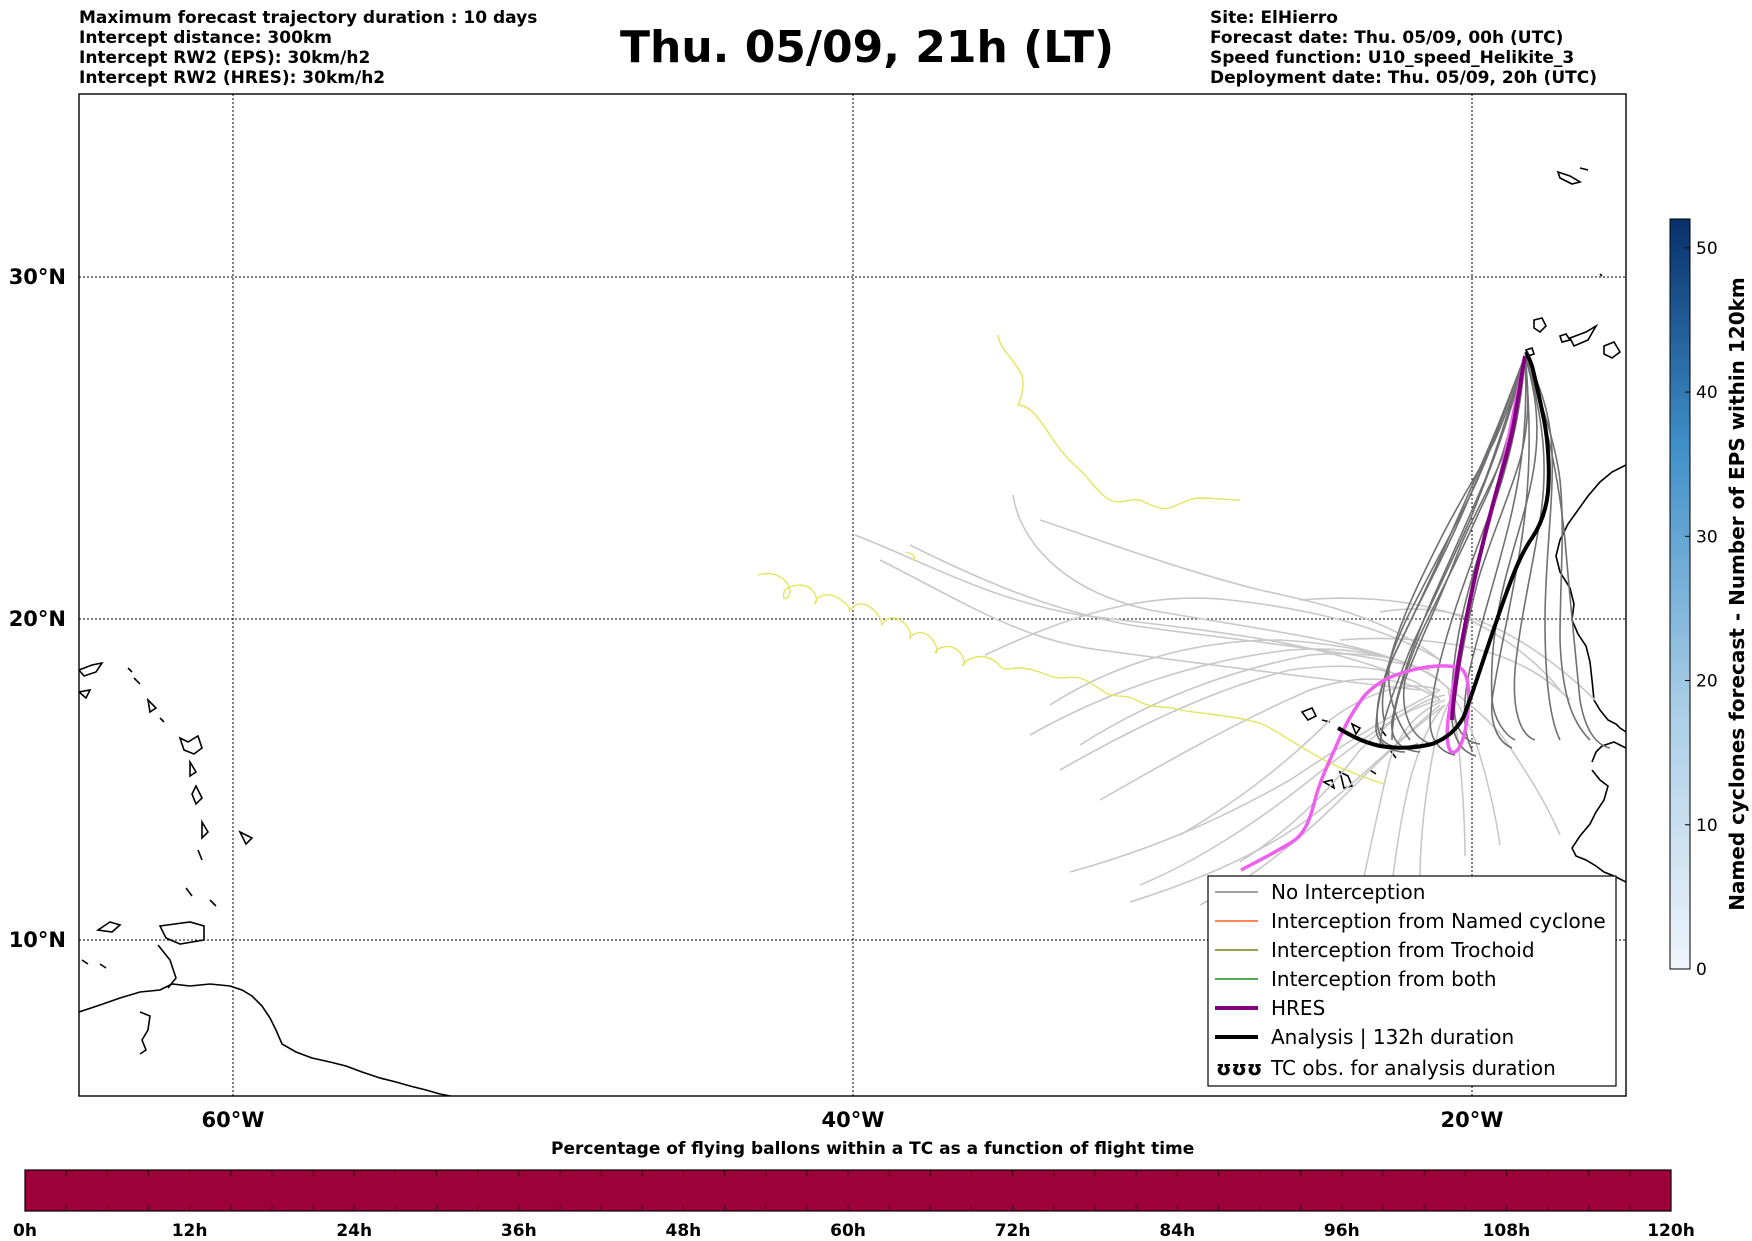  Describe the element at coordinates (1472, 1120) in the screenshot. I see `lon-label-20w: 20°W` at that location.